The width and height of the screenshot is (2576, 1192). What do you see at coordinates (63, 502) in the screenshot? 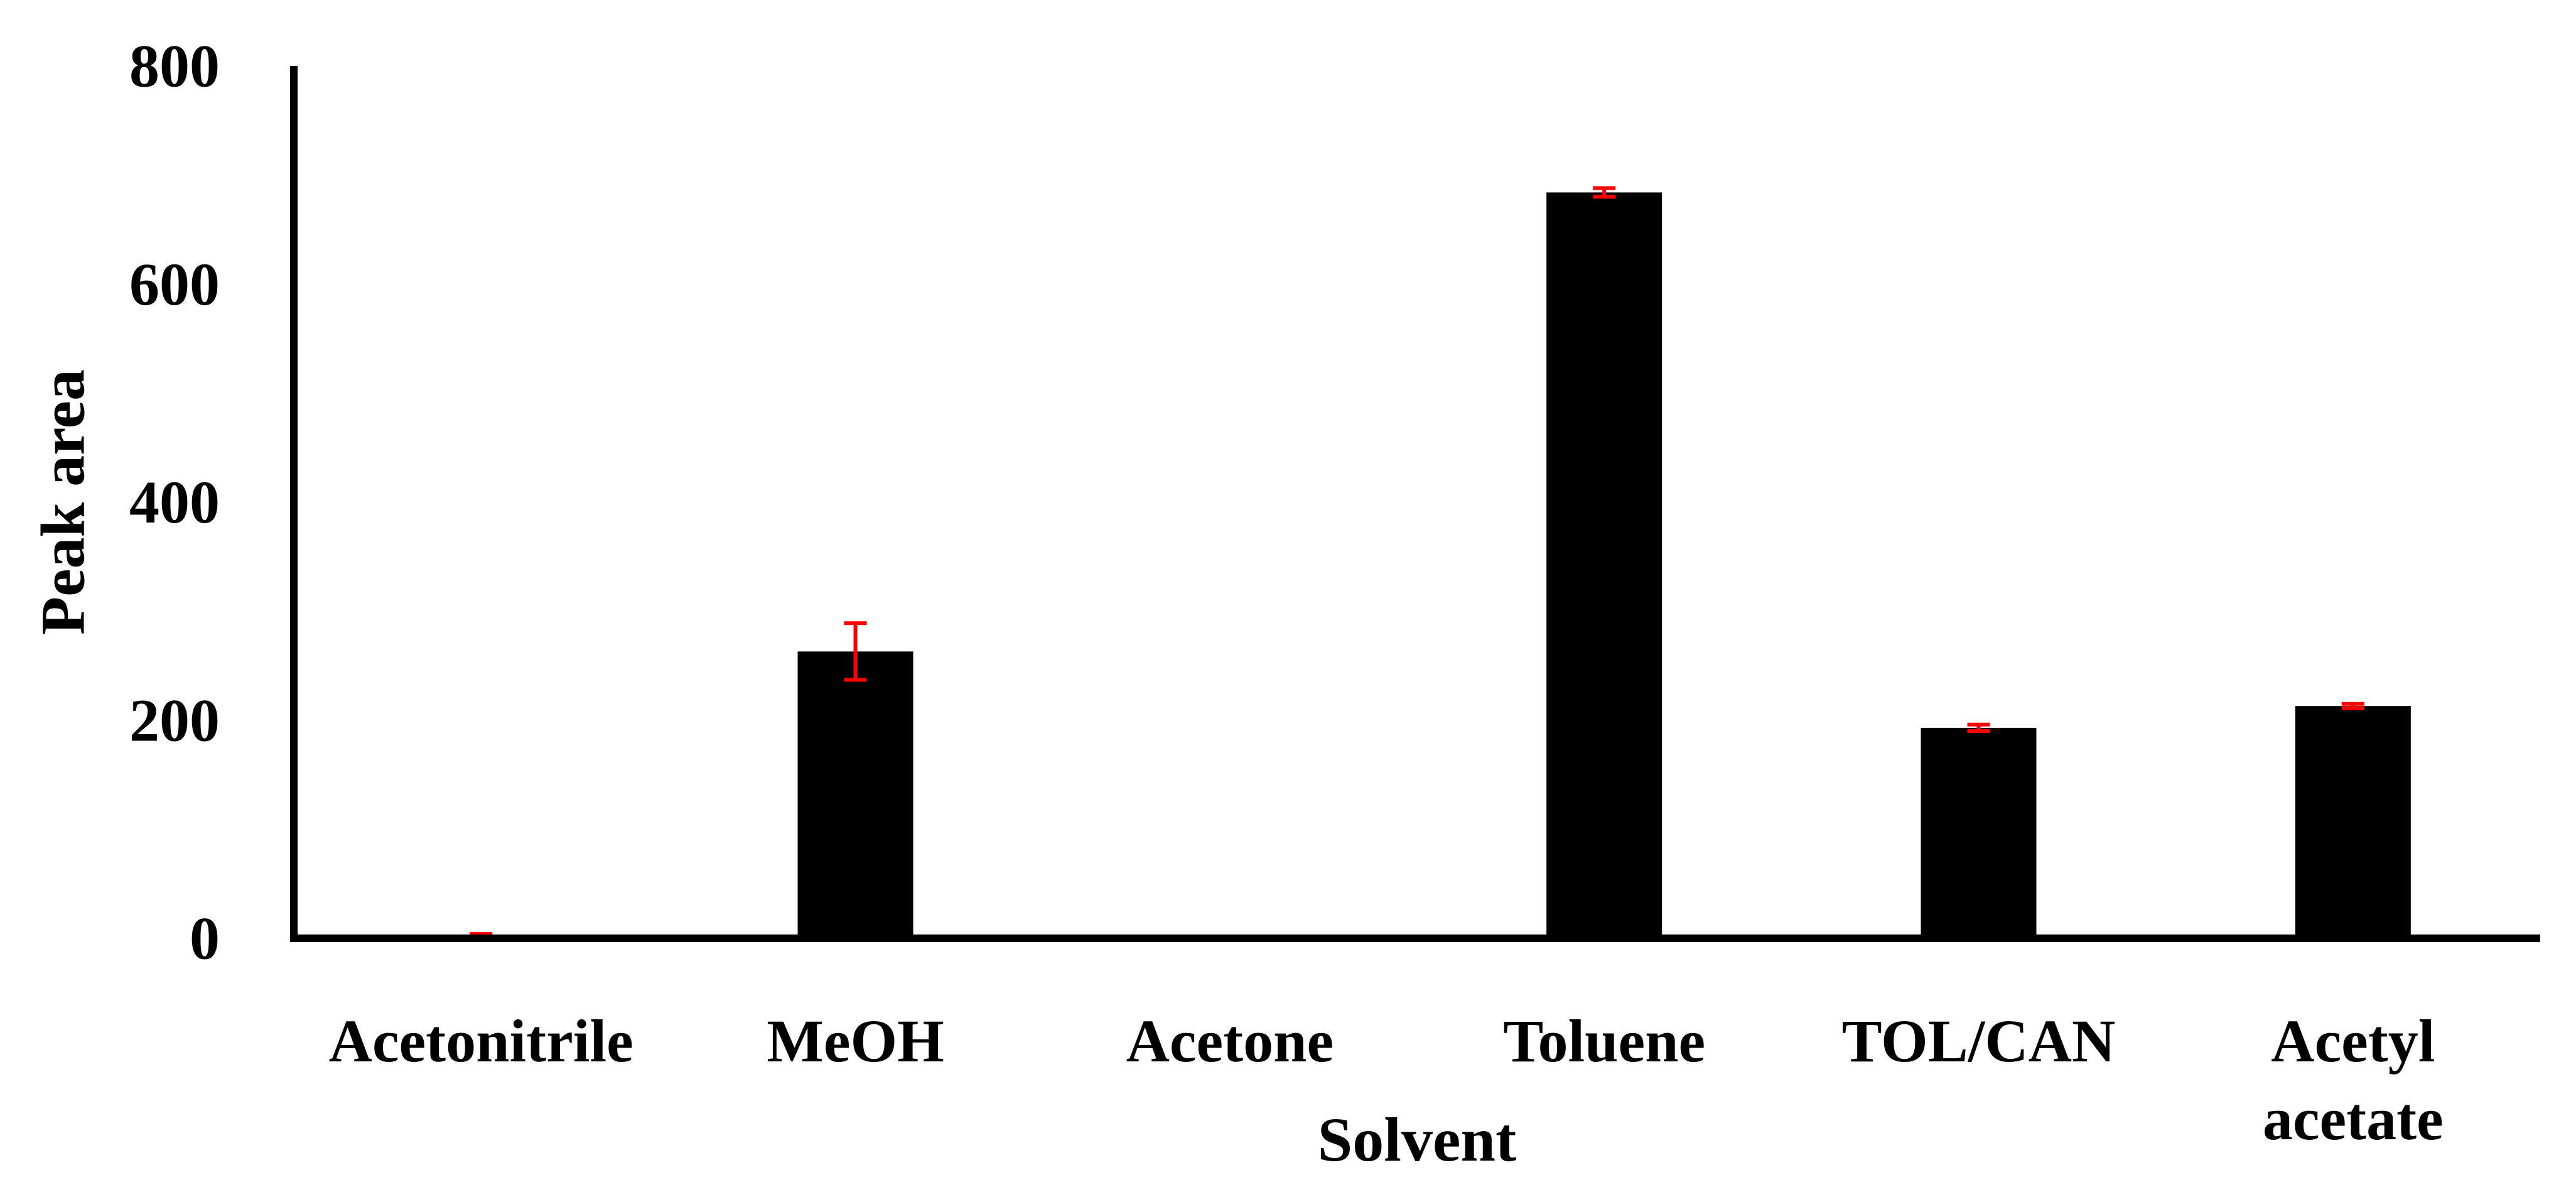
I see `y-axis-label: Peak area` at bounding box center [63, 502].